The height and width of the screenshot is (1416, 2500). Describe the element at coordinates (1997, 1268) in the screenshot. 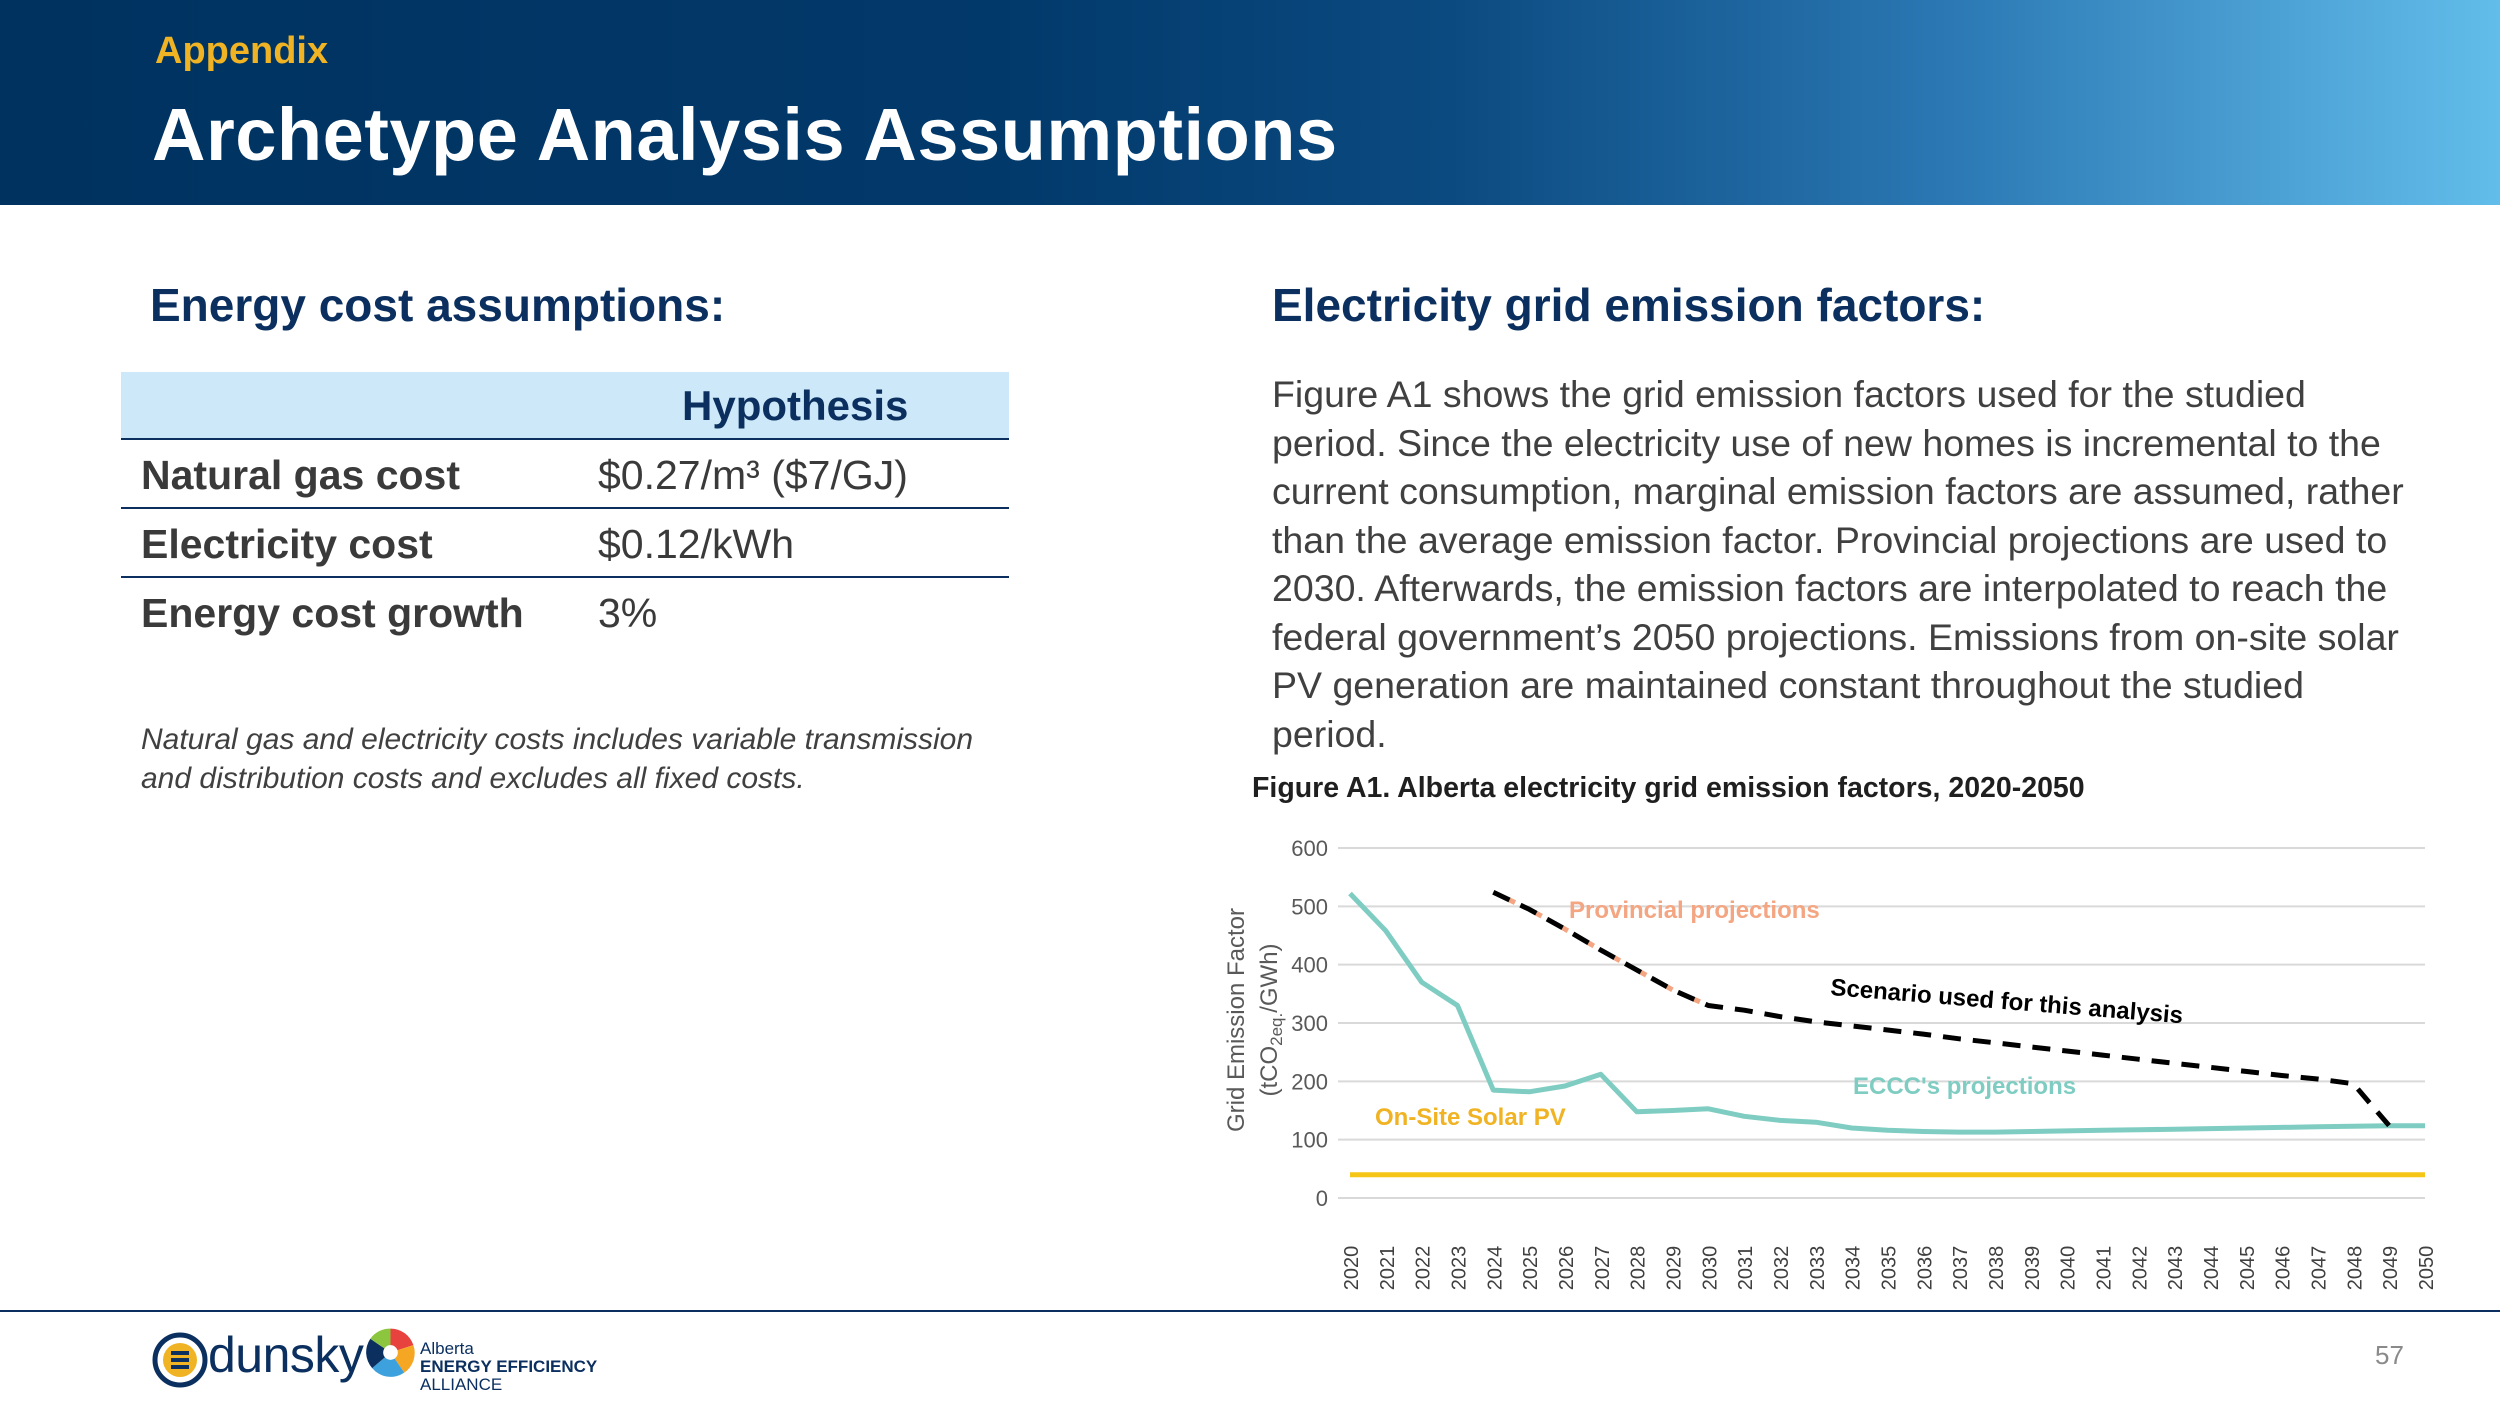

I see `x-tick-label: 2038` at that location.